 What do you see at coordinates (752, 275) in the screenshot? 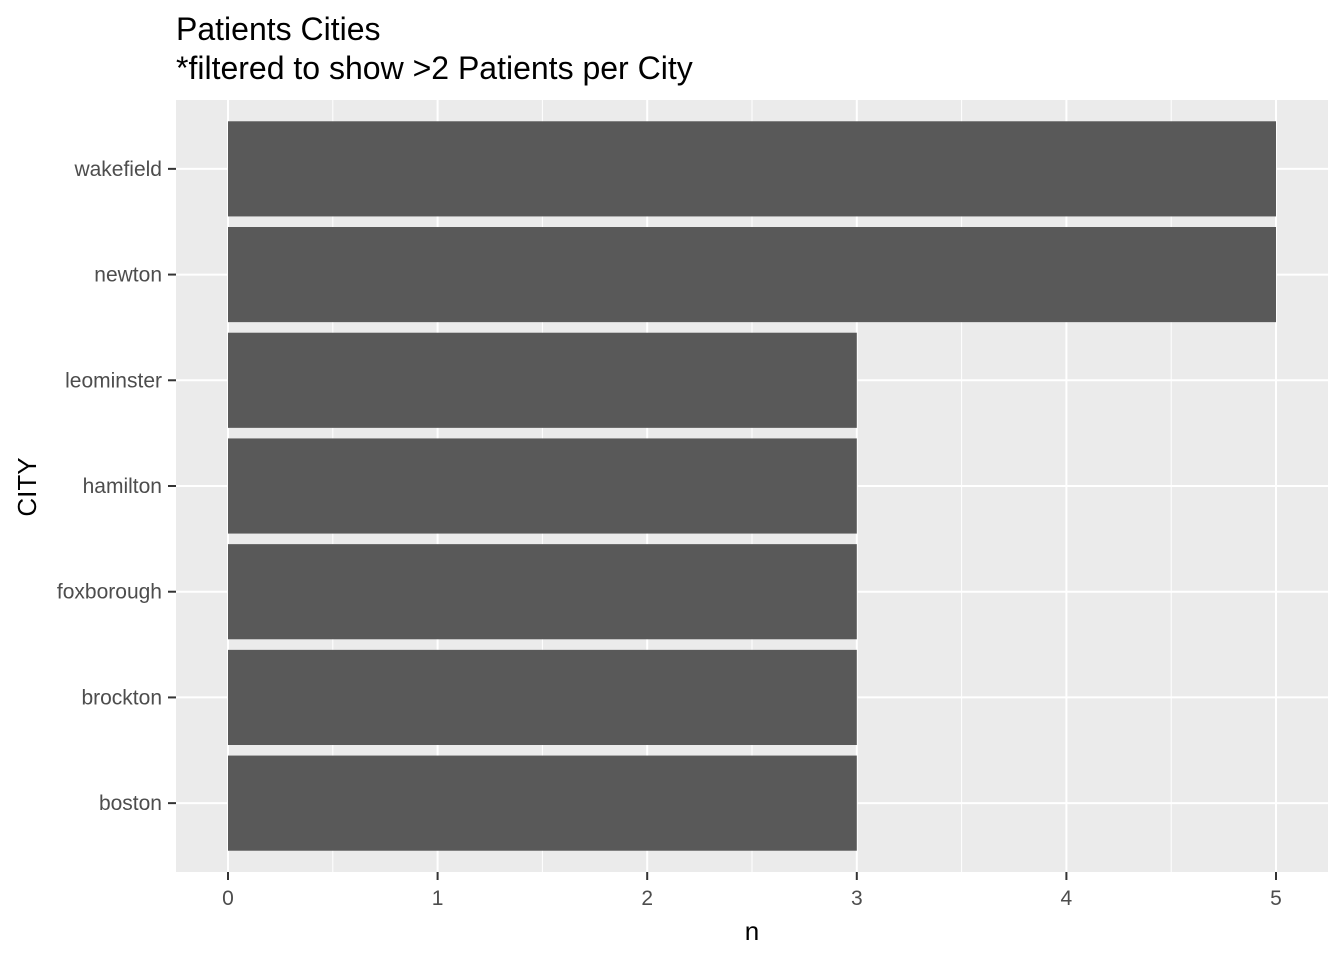
I see `bar-newton` at bounding box center [752, 275].